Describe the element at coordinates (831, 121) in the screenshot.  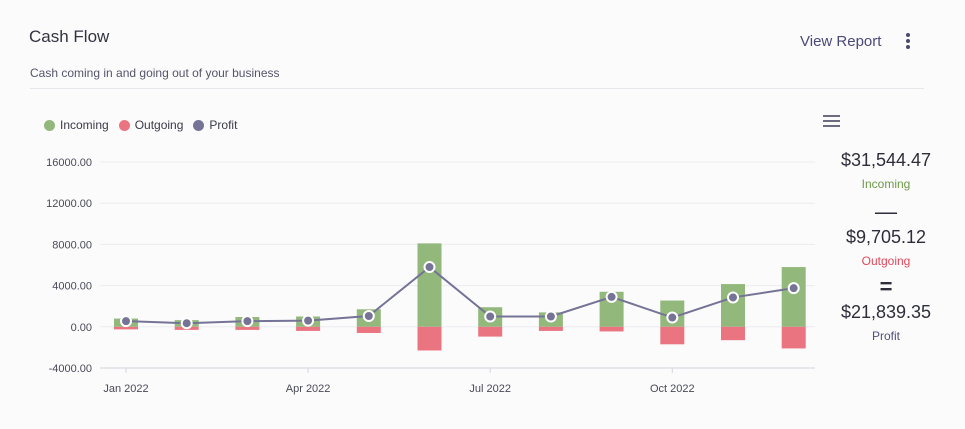
I see `chart-menu-icon` at that location.